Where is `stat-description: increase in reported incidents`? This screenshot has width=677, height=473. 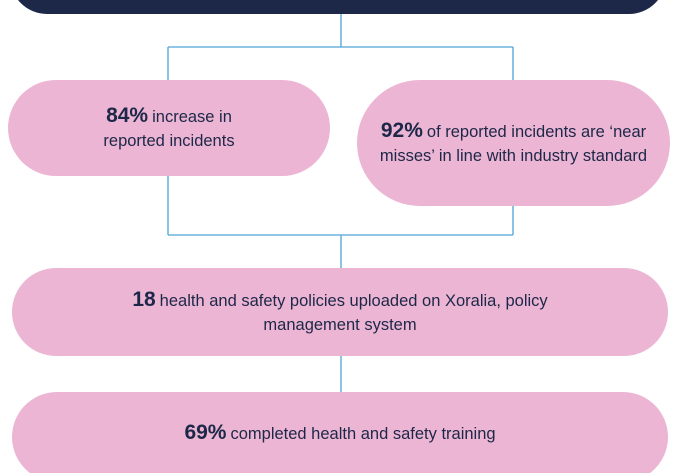
stat-description: increase in reported incidents is located at coordinates (169, 128).